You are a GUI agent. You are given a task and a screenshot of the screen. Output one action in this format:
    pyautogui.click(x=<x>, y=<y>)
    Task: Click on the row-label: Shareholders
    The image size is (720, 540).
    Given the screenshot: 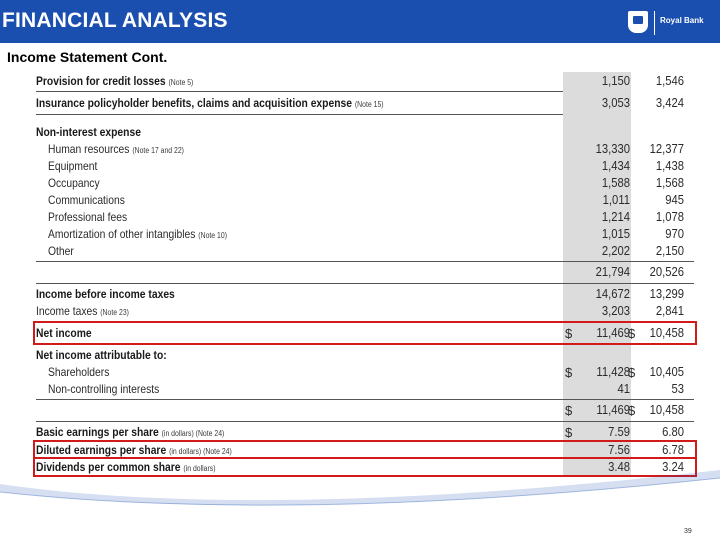 What is the action you would take?
    pyautogui.click(x=79, y=372)
    